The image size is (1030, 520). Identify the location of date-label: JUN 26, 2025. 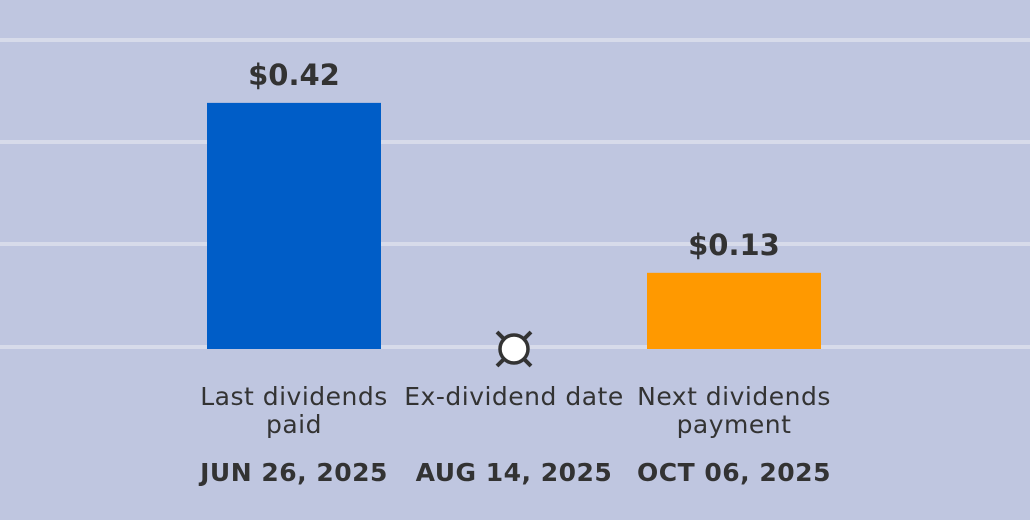
(294, 472).